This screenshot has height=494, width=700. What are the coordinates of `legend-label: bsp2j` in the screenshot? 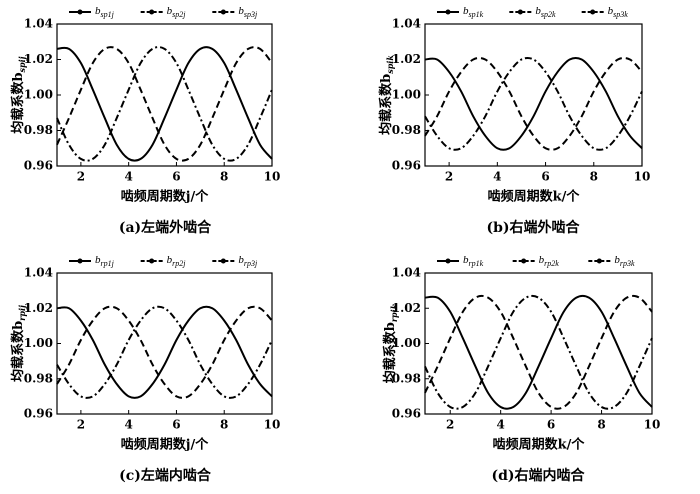 It's located at (177, 12).